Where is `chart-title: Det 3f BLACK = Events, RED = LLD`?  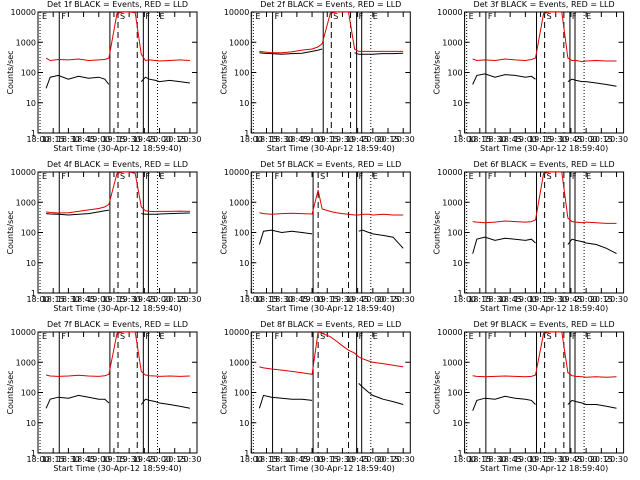 chart-title: Det 3f BLACK = Events, RED = LLD is located at coordinates (544, 4).